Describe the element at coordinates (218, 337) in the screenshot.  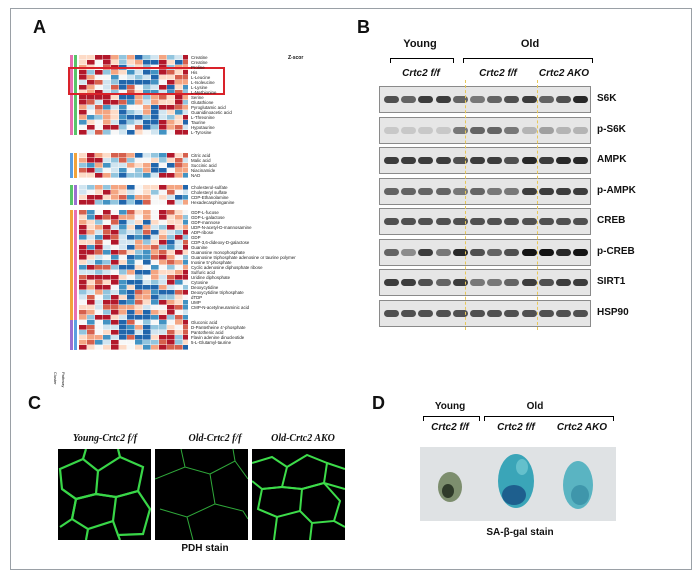
I see `metabolite-label: Flavin adenine dinucleotide` at that location.